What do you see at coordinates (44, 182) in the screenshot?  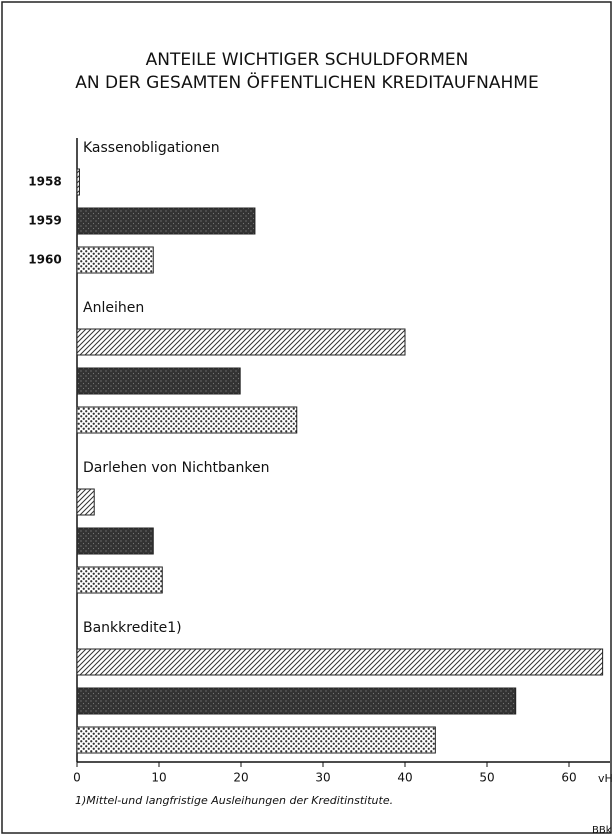 I see `legend-label: 1958` at bounding box center [44, 182].